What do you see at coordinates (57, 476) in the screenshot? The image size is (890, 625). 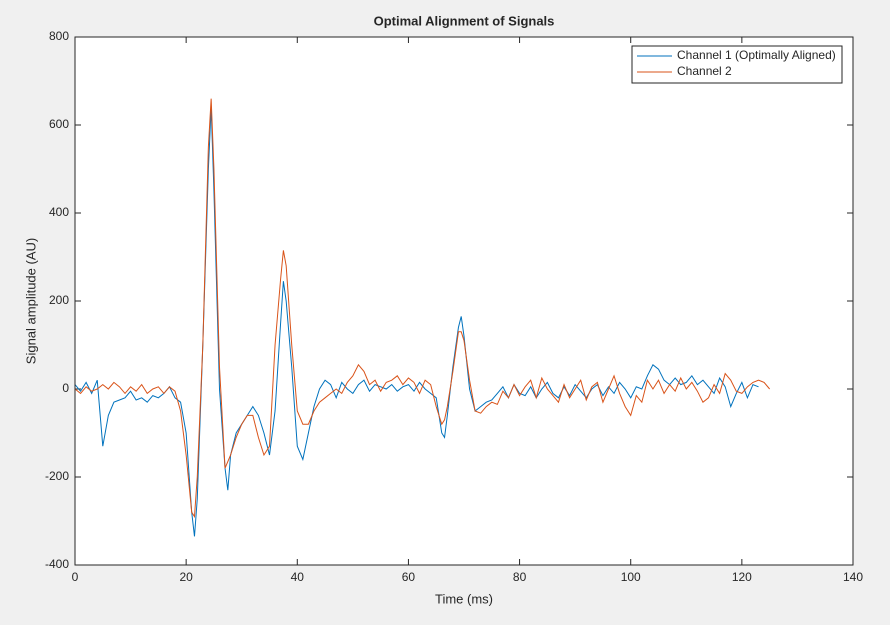 I see `y-tick-label: -200` at bounding box center [57, 476].